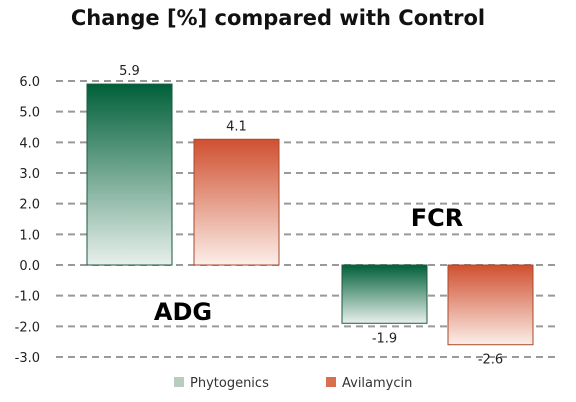  I want to click on legend-swatch-avilamycin, so click(331, 382).